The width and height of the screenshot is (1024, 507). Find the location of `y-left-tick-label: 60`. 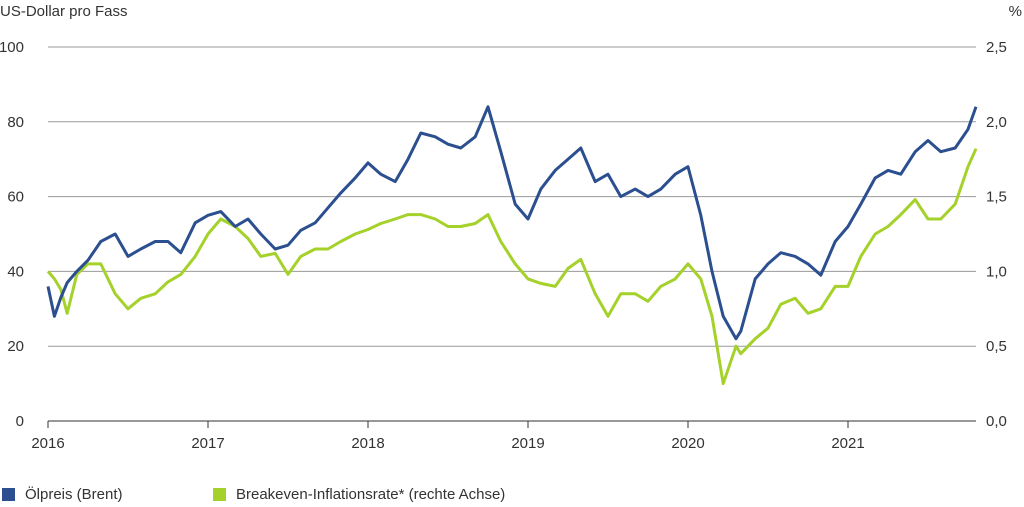

y-left-tick-label: 60 is located at coordinates (15, 197).